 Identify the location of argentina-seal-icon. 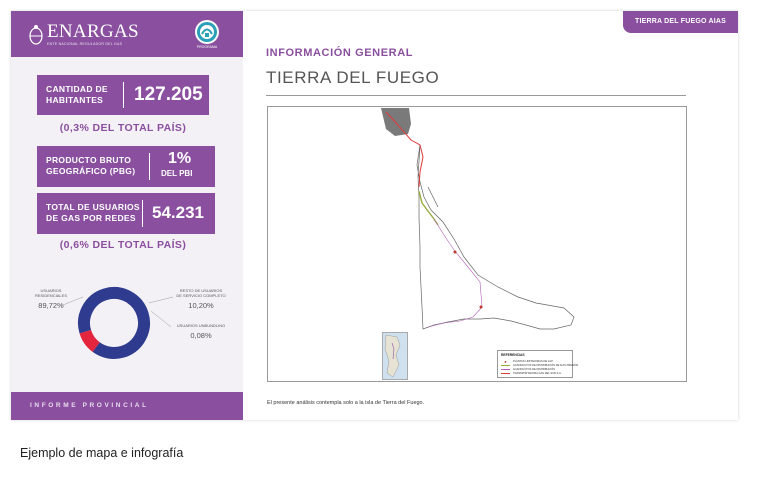
(36, 34).